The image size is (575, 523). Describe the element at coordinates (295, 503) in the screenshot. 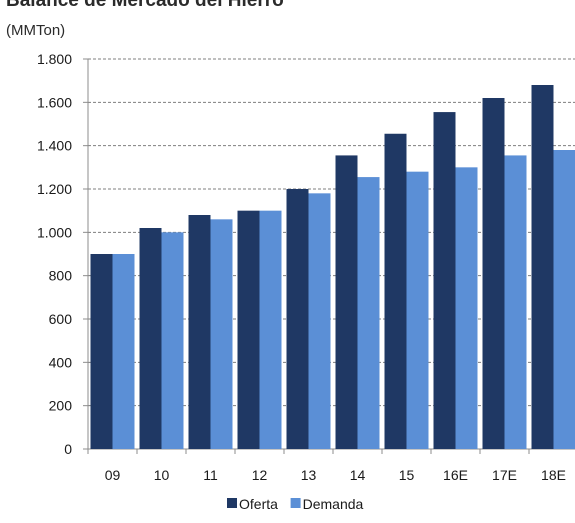

I see `legend-swatch-demanda` at that location.